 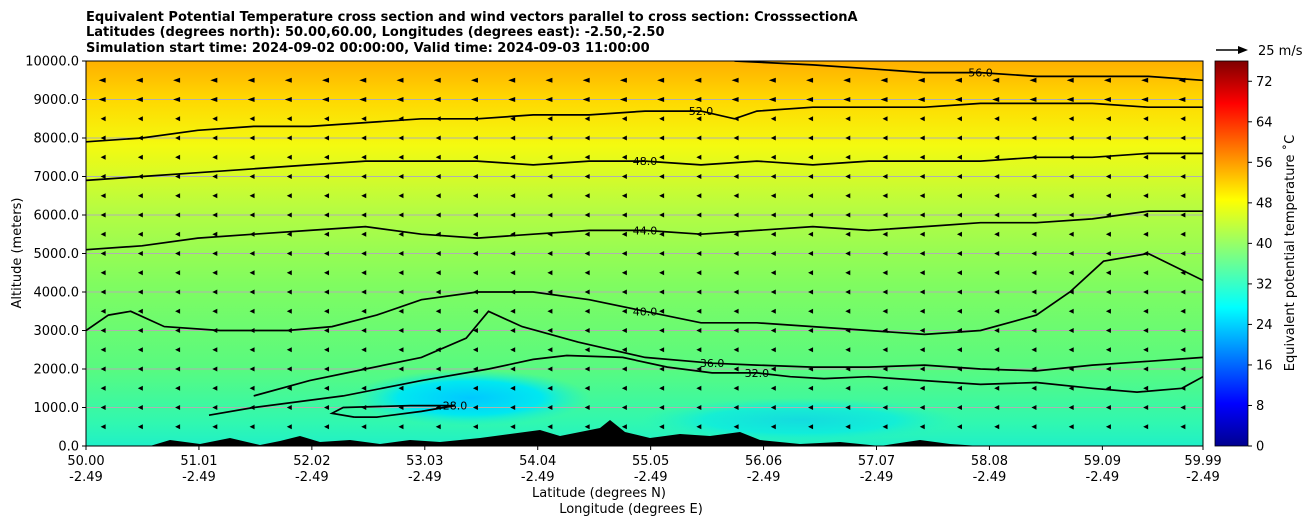 I want to click on x-tick-label-latitude: 58.08, so click(x=989, y=461).